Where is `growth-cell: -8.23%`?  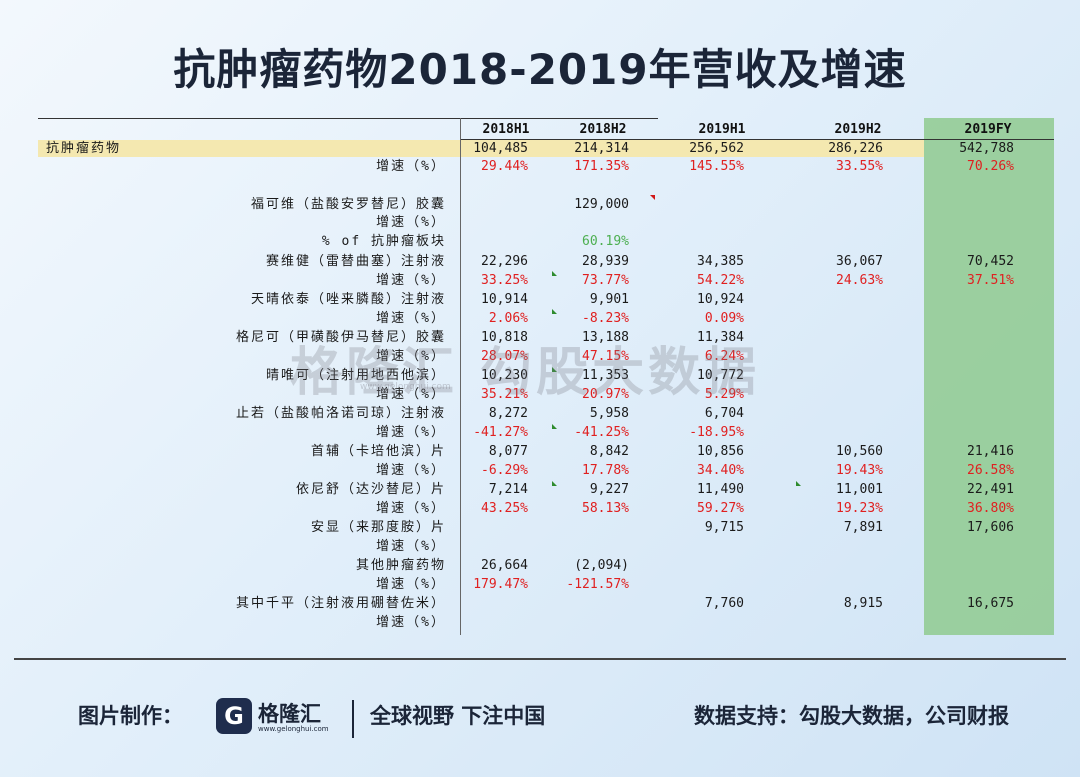 growth-cell: -8.23% is located at coordinates (605, 318).